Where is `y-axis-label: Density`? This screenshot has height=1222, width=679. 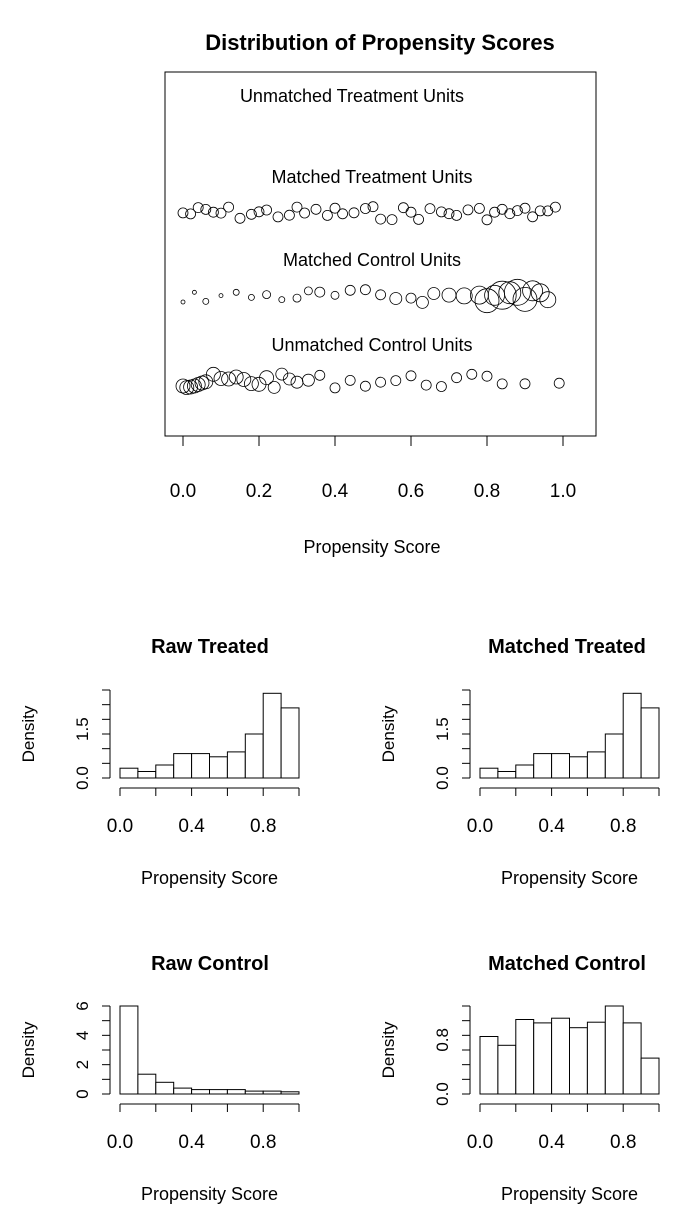 y-axis-label: Density is located at coordinates (388, 1049).